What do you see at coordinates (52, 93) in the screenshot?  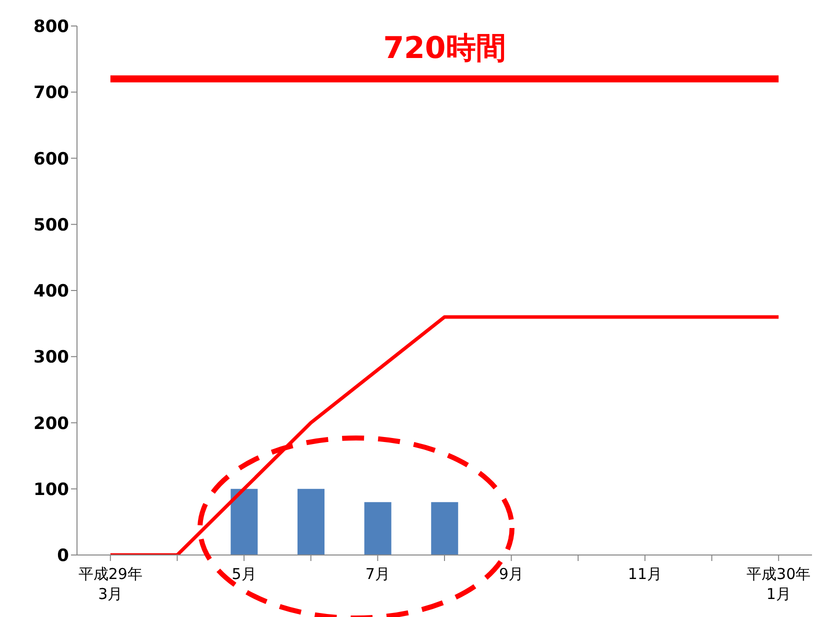 I see `y-tick-label: 700` at bounding box center [52, 93].